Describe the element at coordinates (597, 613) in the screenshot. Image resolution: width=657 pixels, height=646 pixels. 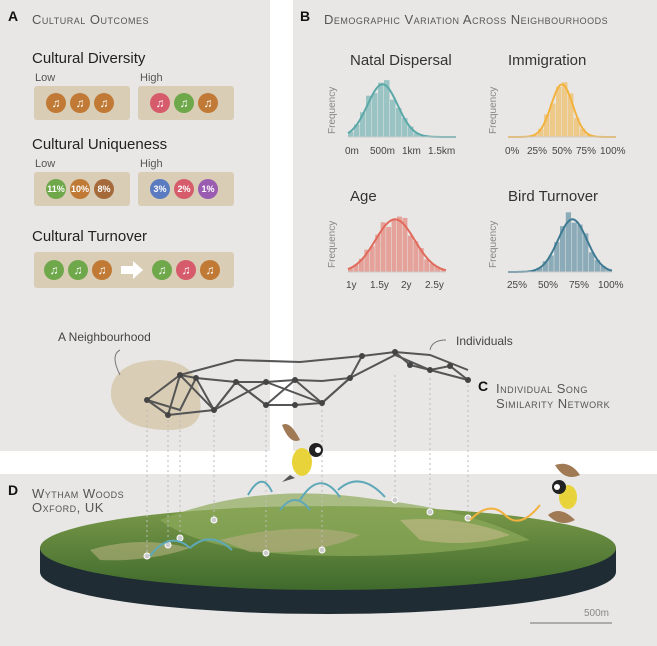
I see `scale-label: 500m` at that location.